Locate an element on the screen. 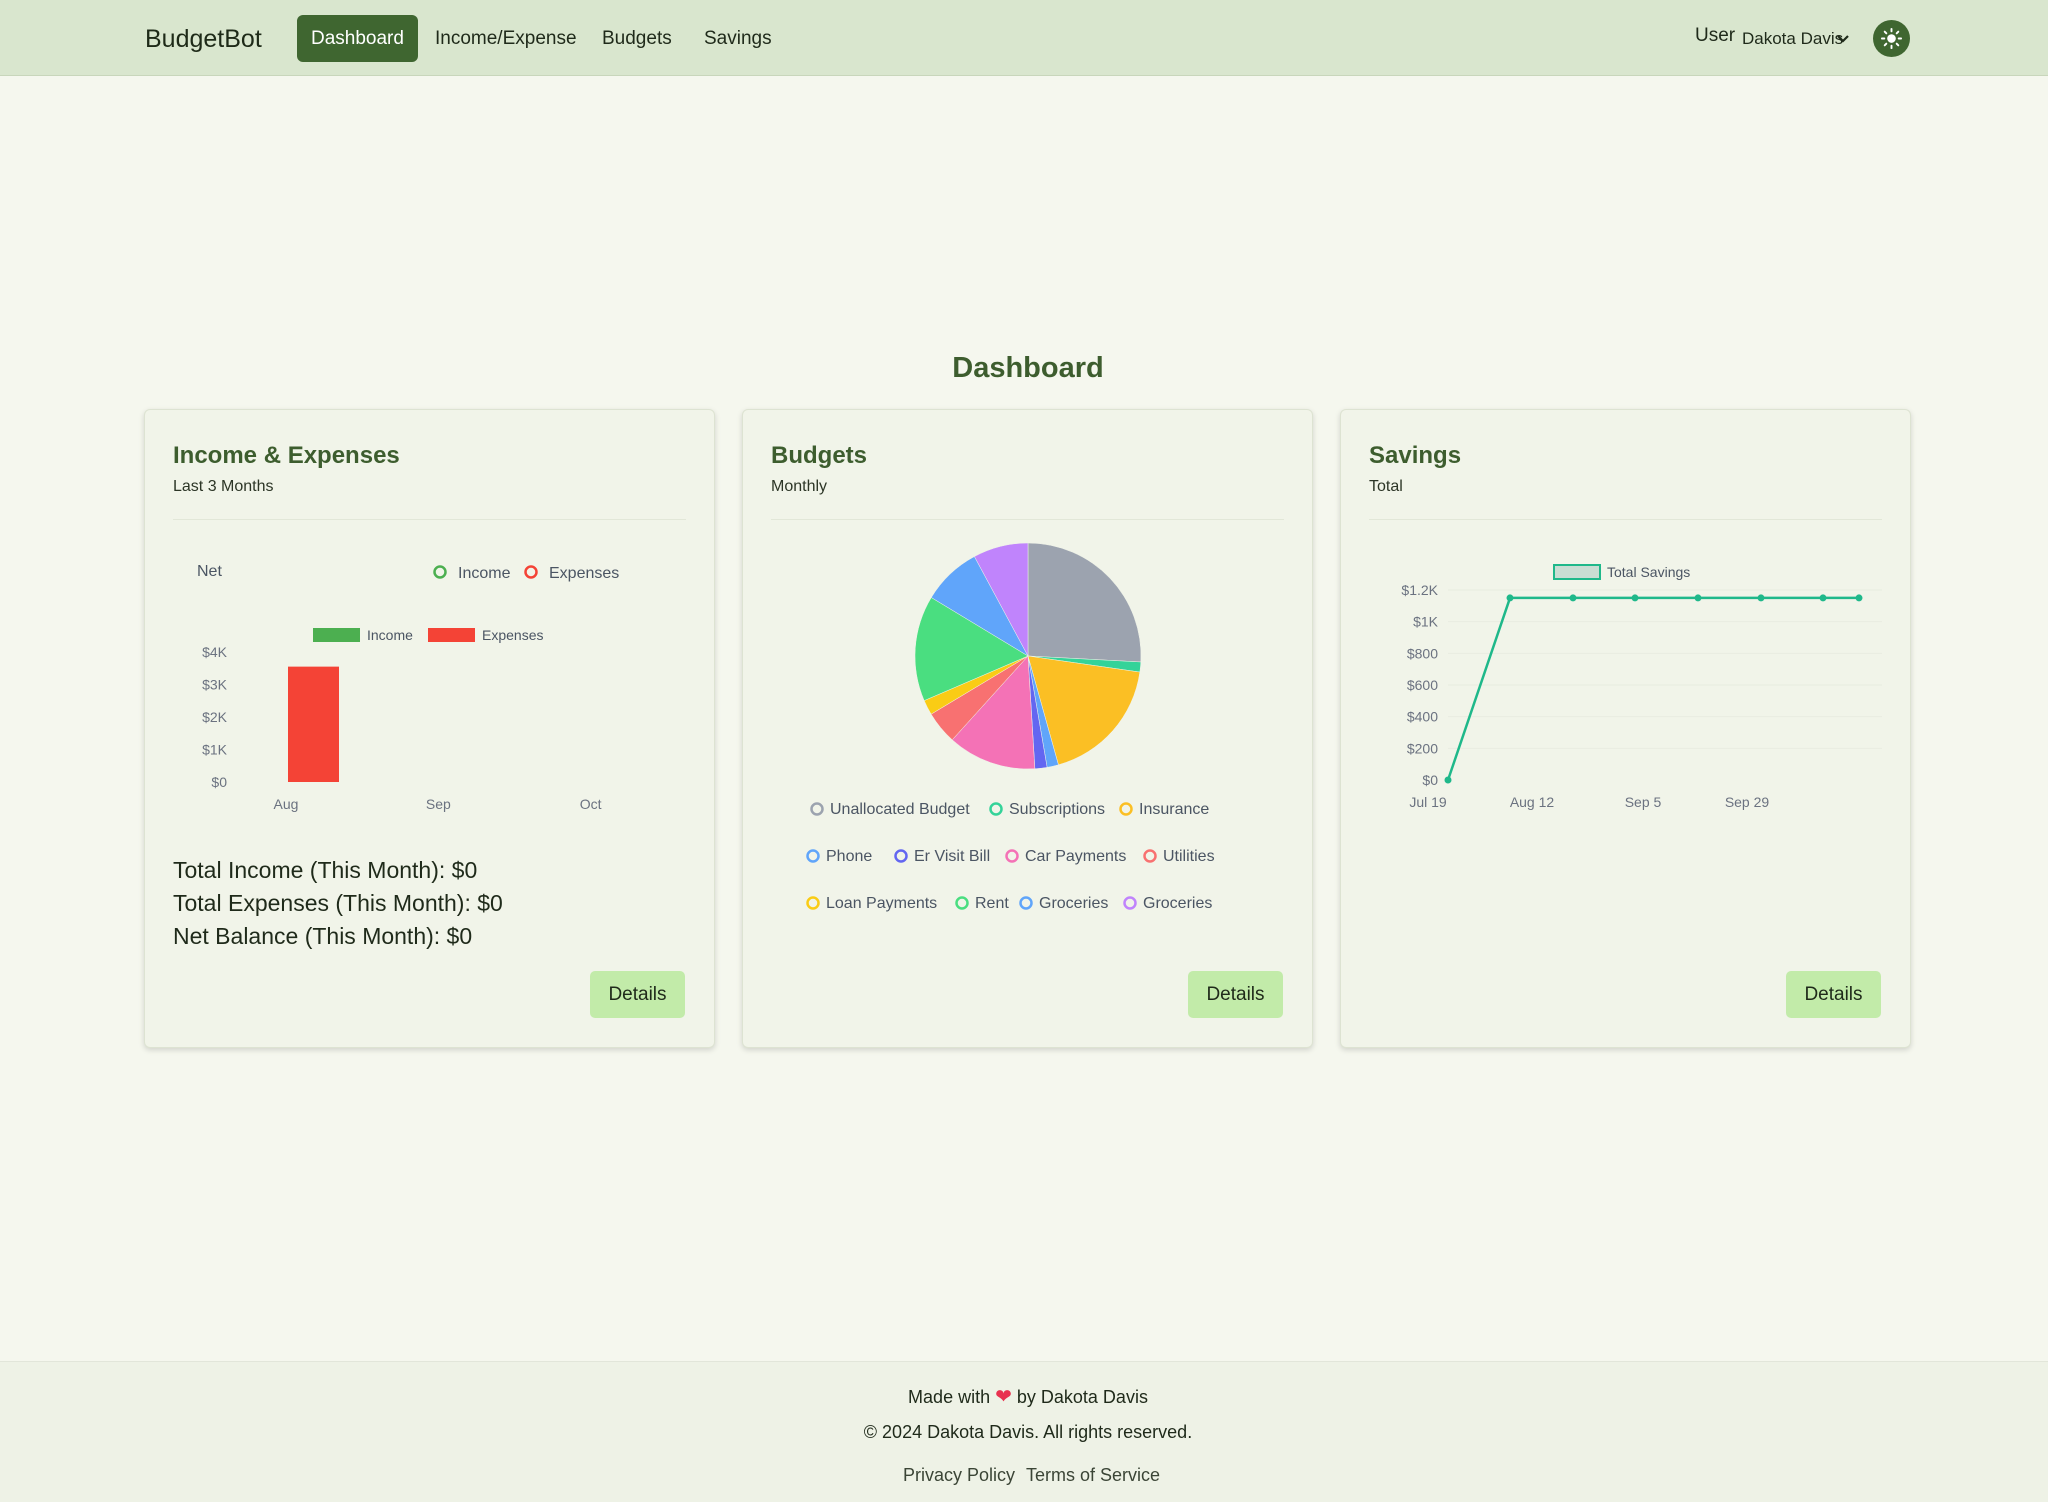  y-tick-label: $600 is located at coordinates (1422, 685).